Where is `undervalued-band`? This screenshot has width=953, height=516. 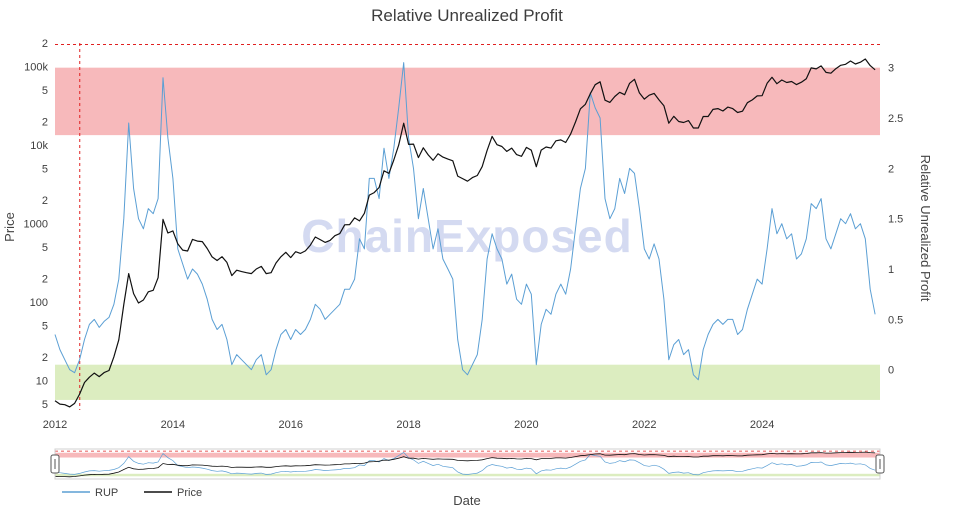
undervalued-band is located at coordinates (467, 382).